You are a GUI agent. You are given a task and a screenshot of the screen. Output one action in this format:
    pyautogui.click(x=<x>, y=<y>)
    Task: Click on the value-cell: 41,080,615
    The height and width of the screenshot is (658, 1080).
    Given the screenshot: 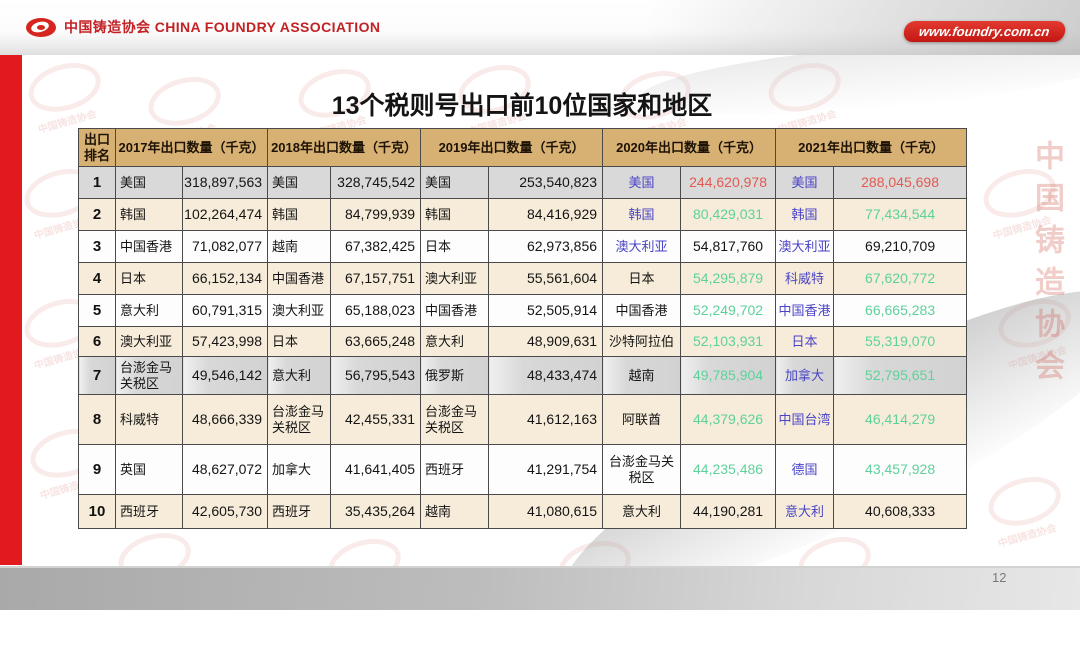 What is the action you would take?
    pyautogui.click(x=546, y=511)
    